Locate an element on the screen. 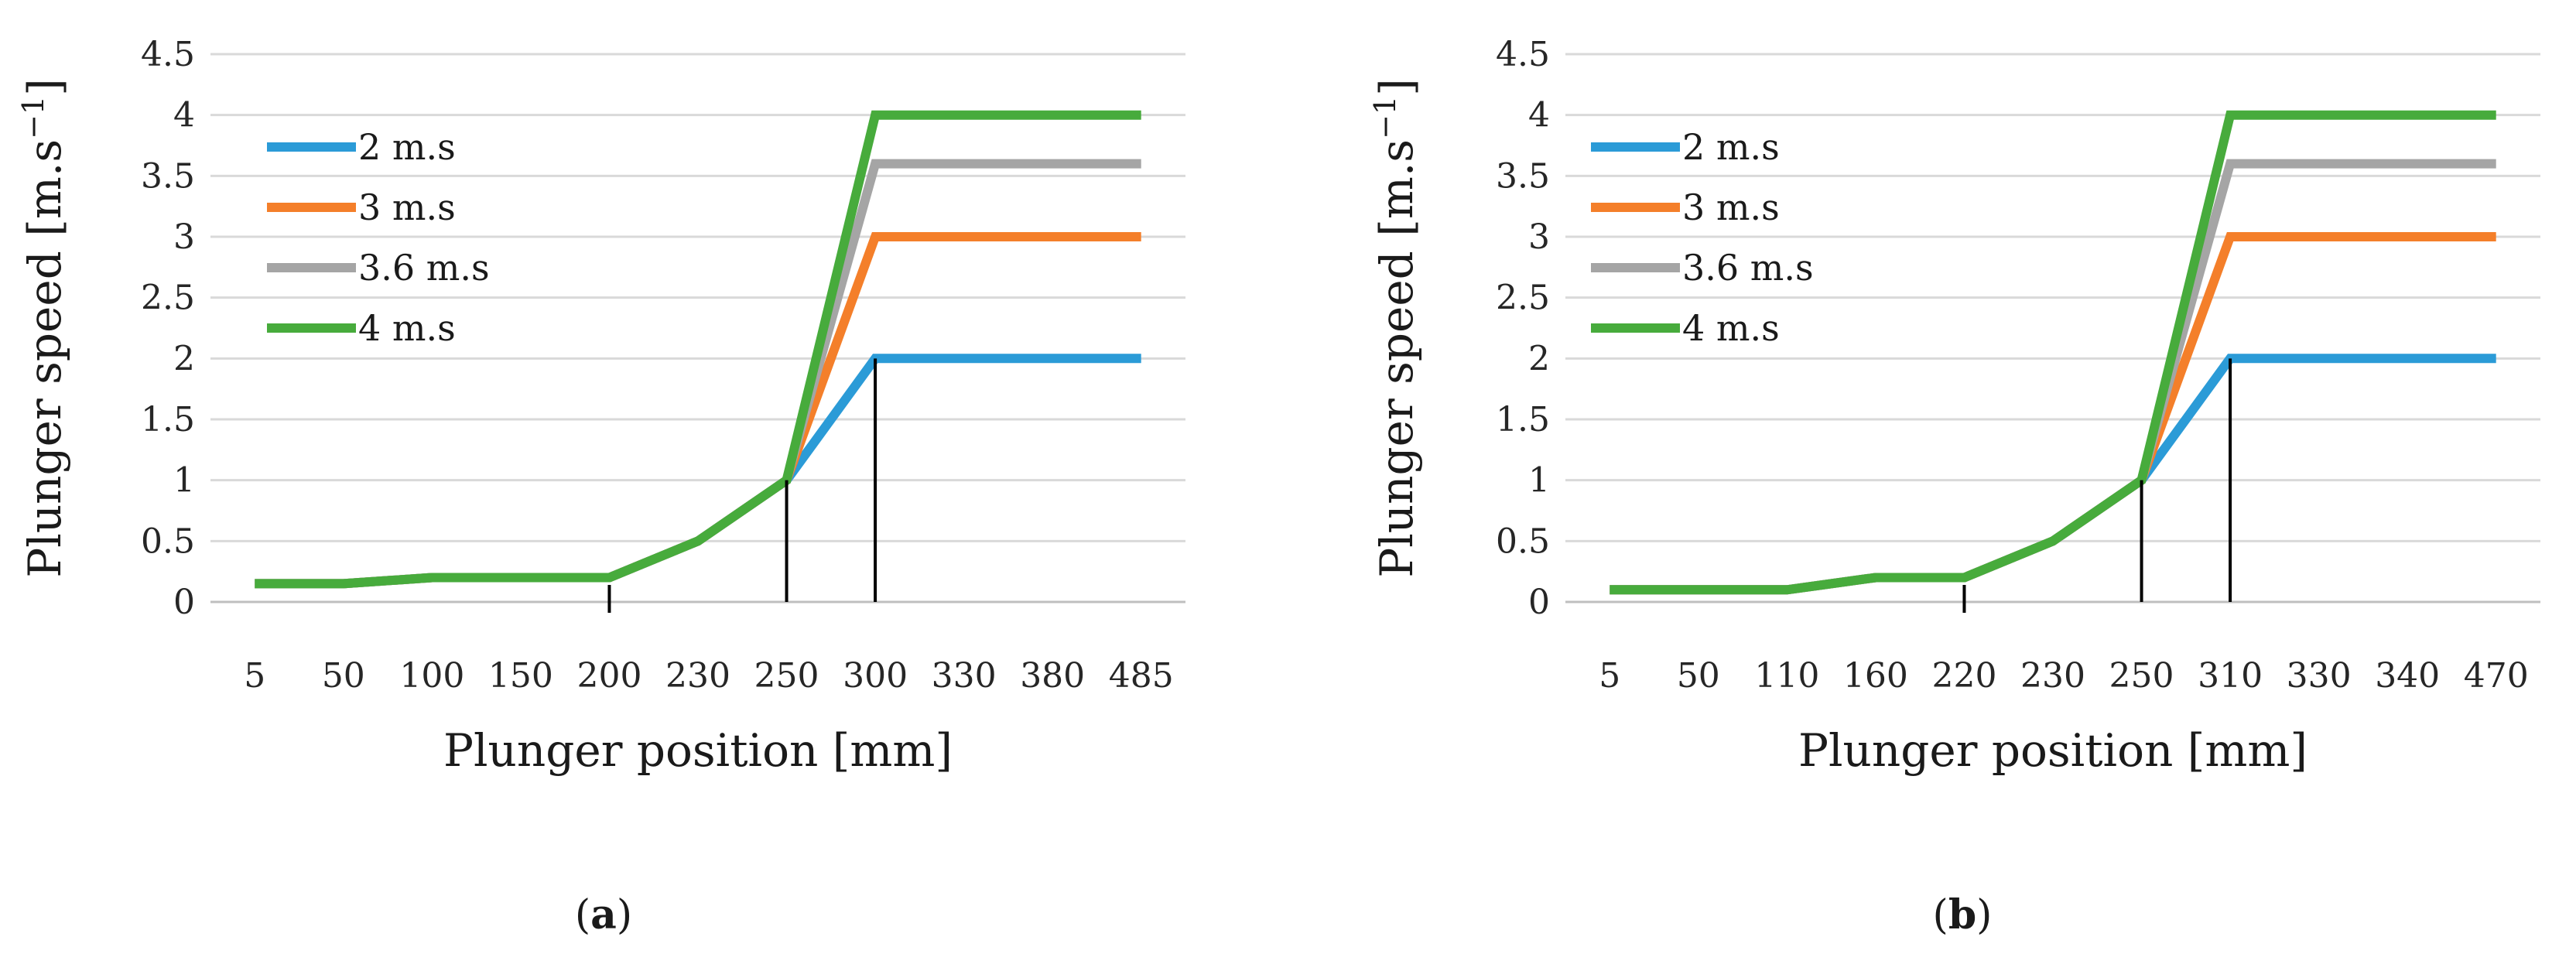 This screenshot has width=2576, height=971. x-tick-label: 150 is located at coordinates (520, 676).